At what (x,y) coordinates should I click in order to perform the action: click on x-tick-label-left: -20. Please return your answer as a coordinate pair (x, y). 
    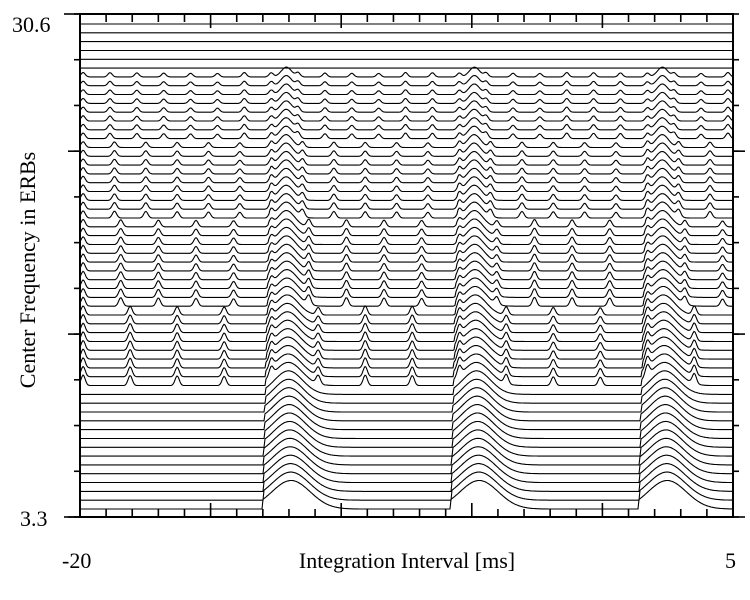
    Looking at the image, I should click on (77, 560).